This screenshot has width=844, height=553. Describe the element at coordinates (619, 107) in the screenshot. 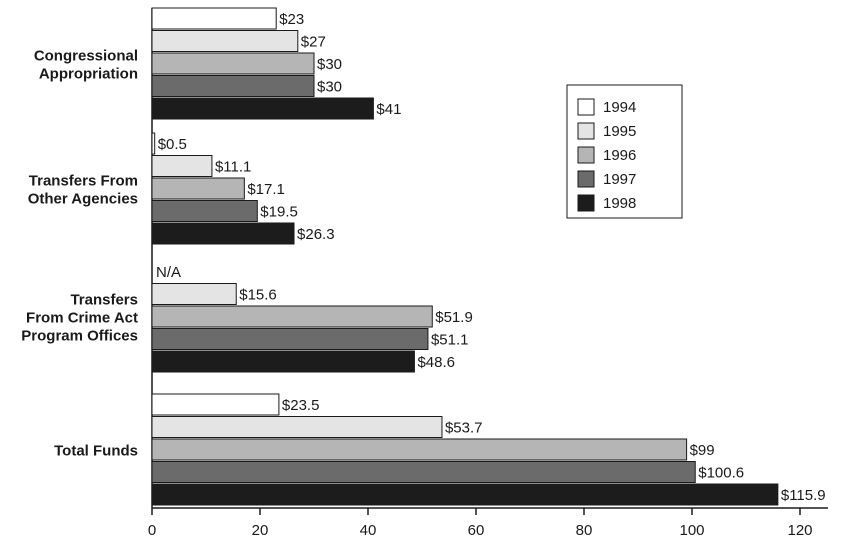

I see `legend-label: 1994` at that location.